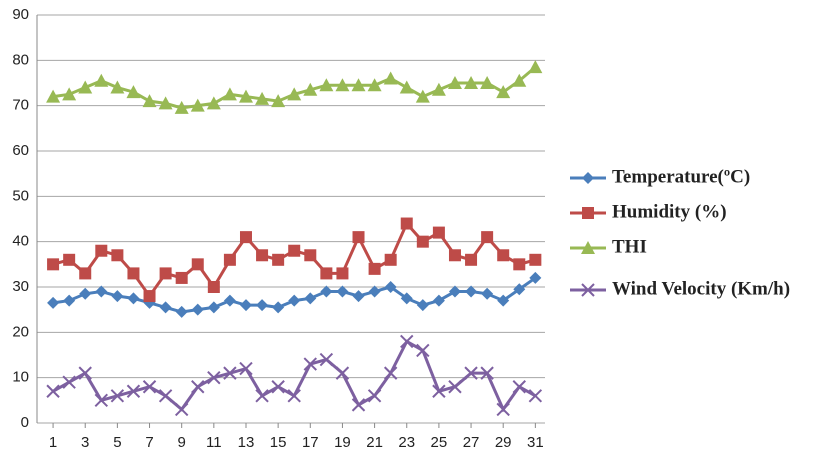  I want to click on y-tick-label: 20, so click(20, 331).